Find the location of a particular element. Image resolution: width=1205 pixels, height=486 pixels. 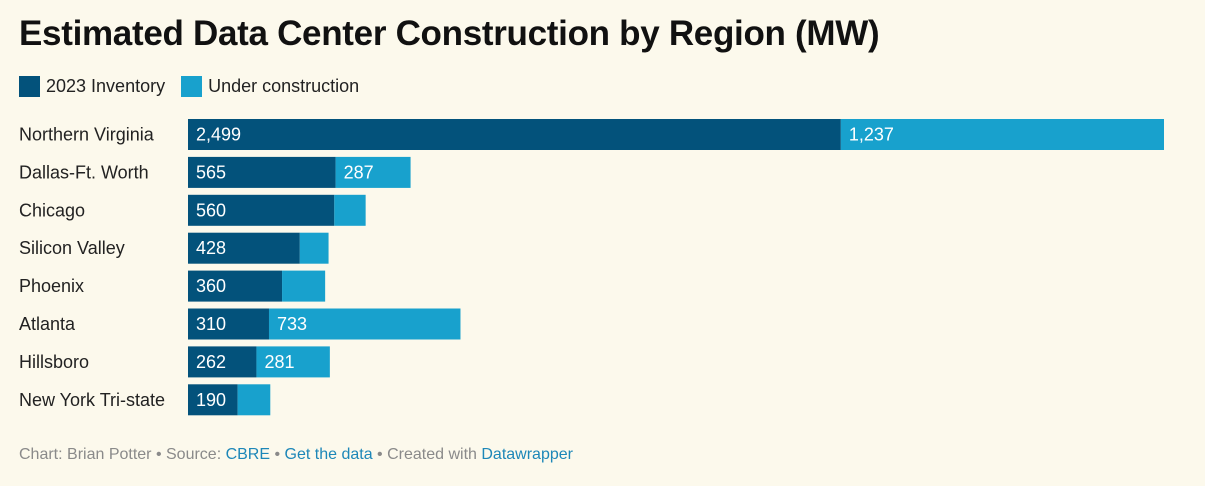

value-label-inventory: 262 is located at coordinates (211, 362).